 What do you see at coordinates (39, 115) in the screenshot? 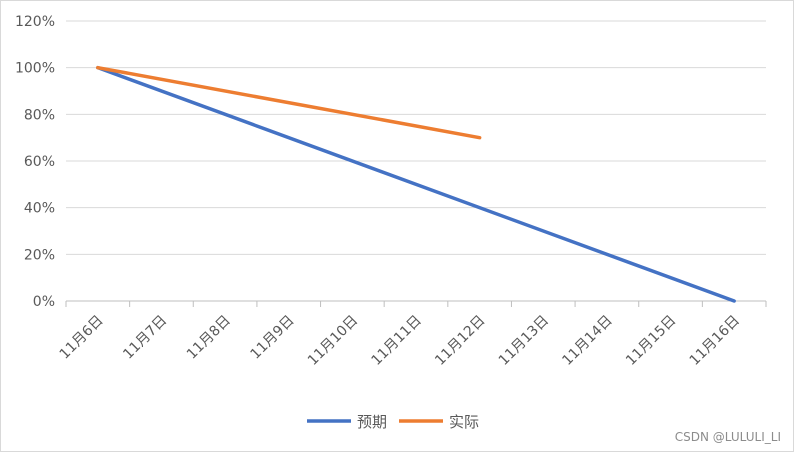
I see `y-tick-label: 80%` at bounding box center [39, 115].